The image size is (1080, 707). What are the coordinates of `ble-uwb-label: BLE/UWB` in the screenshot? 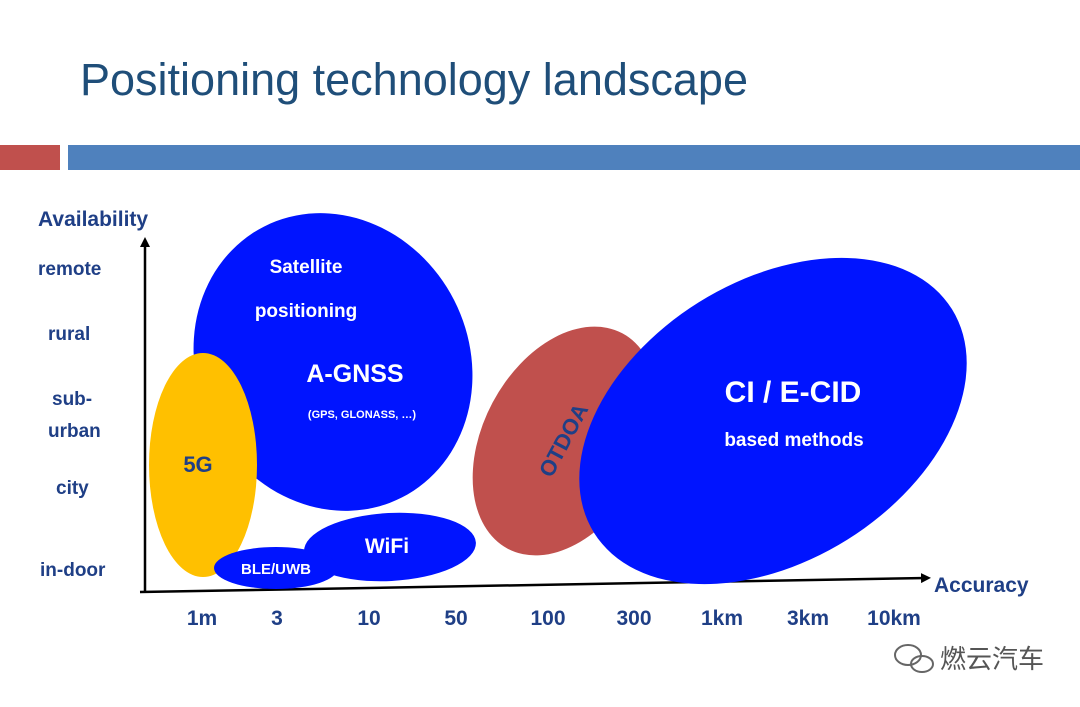 It's located at (276, 569).